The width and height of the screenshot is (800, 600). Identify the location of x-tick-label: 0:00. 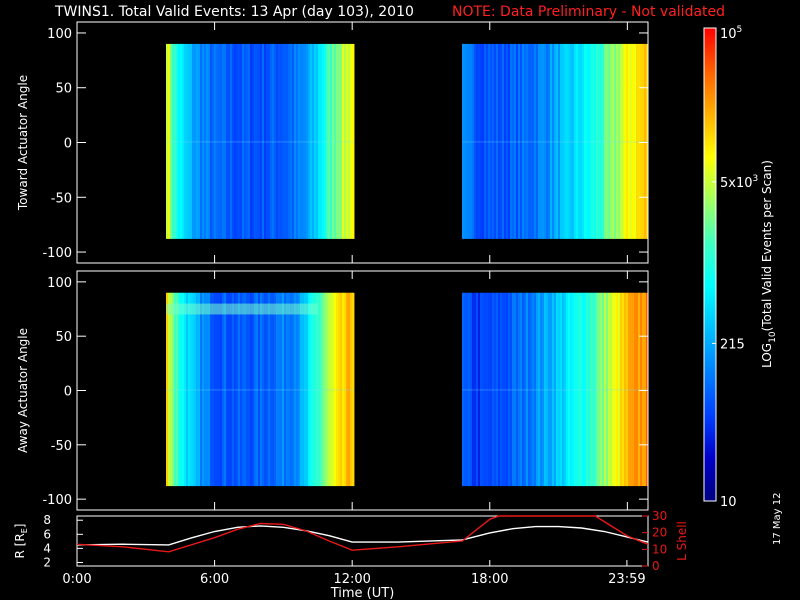
(76, 579).